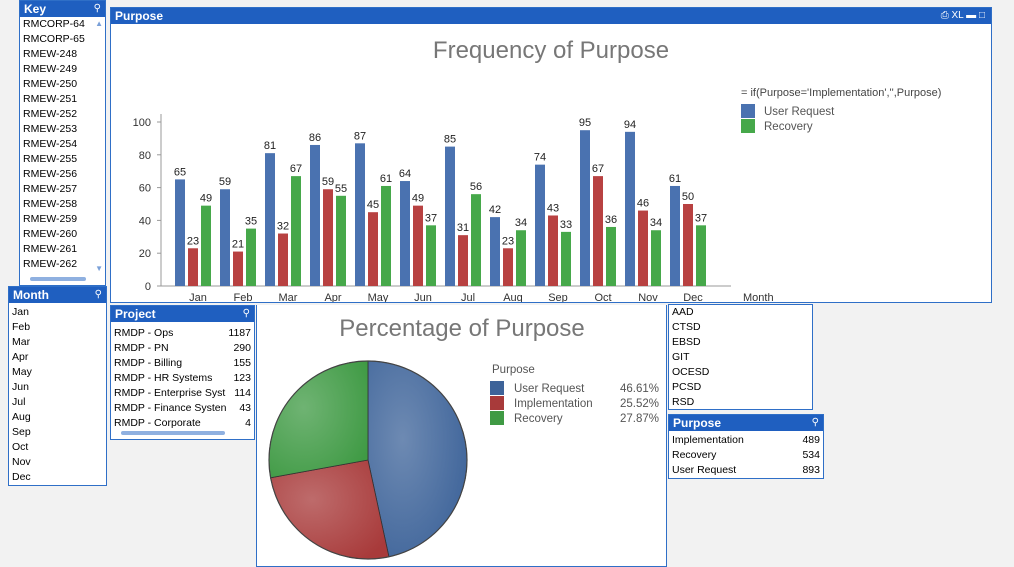 Image resolution: width=1014 pixels, height=567 pixels. What do you see at coordinates (50, 204) in the screenshot?
I see `key-list-item: RMEW-258` at bounding box center [50, 204].